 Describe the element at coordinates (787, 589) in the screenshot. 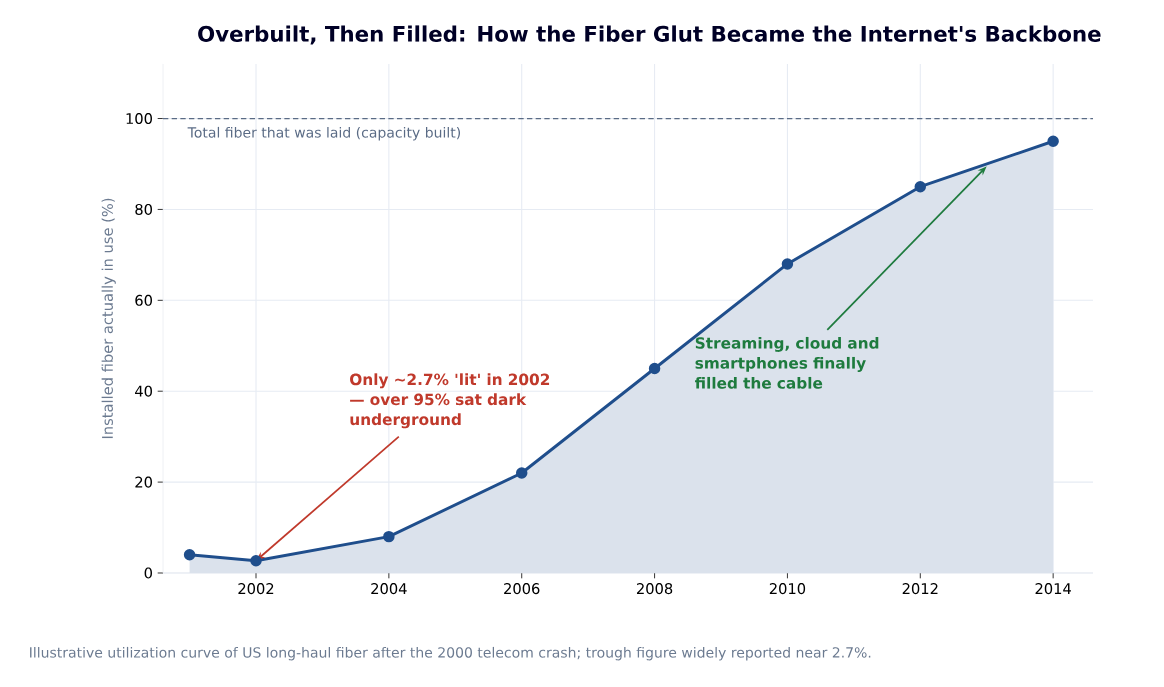

I see `x-tick-label: 2010` at that location.